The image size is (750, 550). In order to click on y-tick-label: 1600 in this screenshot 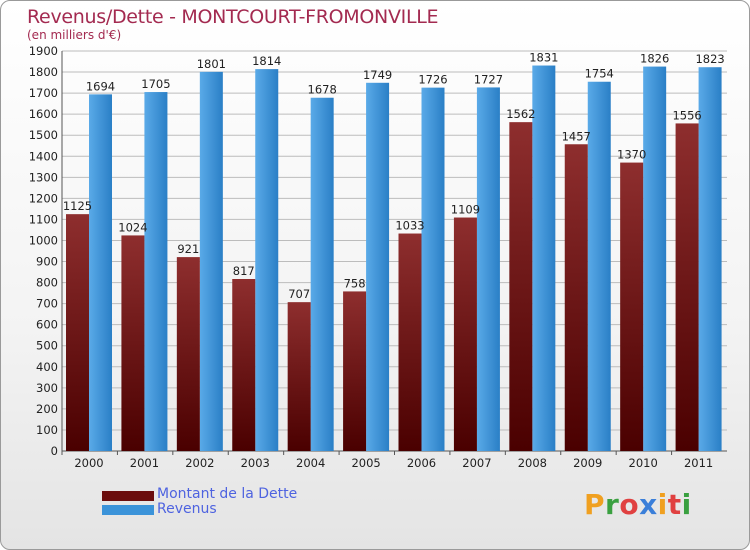, I will do `click(43, 114)`.